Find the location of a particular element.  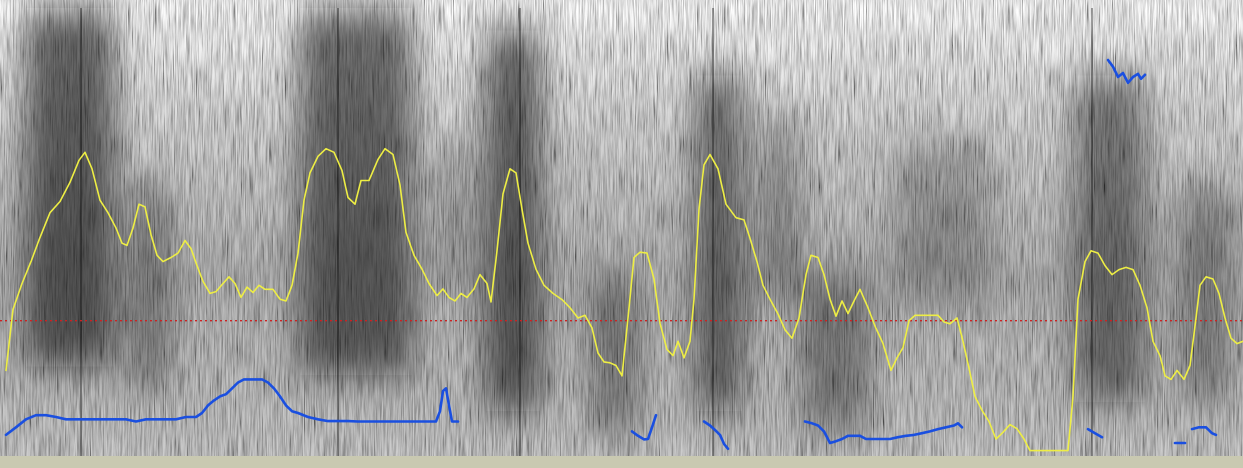

spectrogram-baseline is located at coordinates (621, 462).